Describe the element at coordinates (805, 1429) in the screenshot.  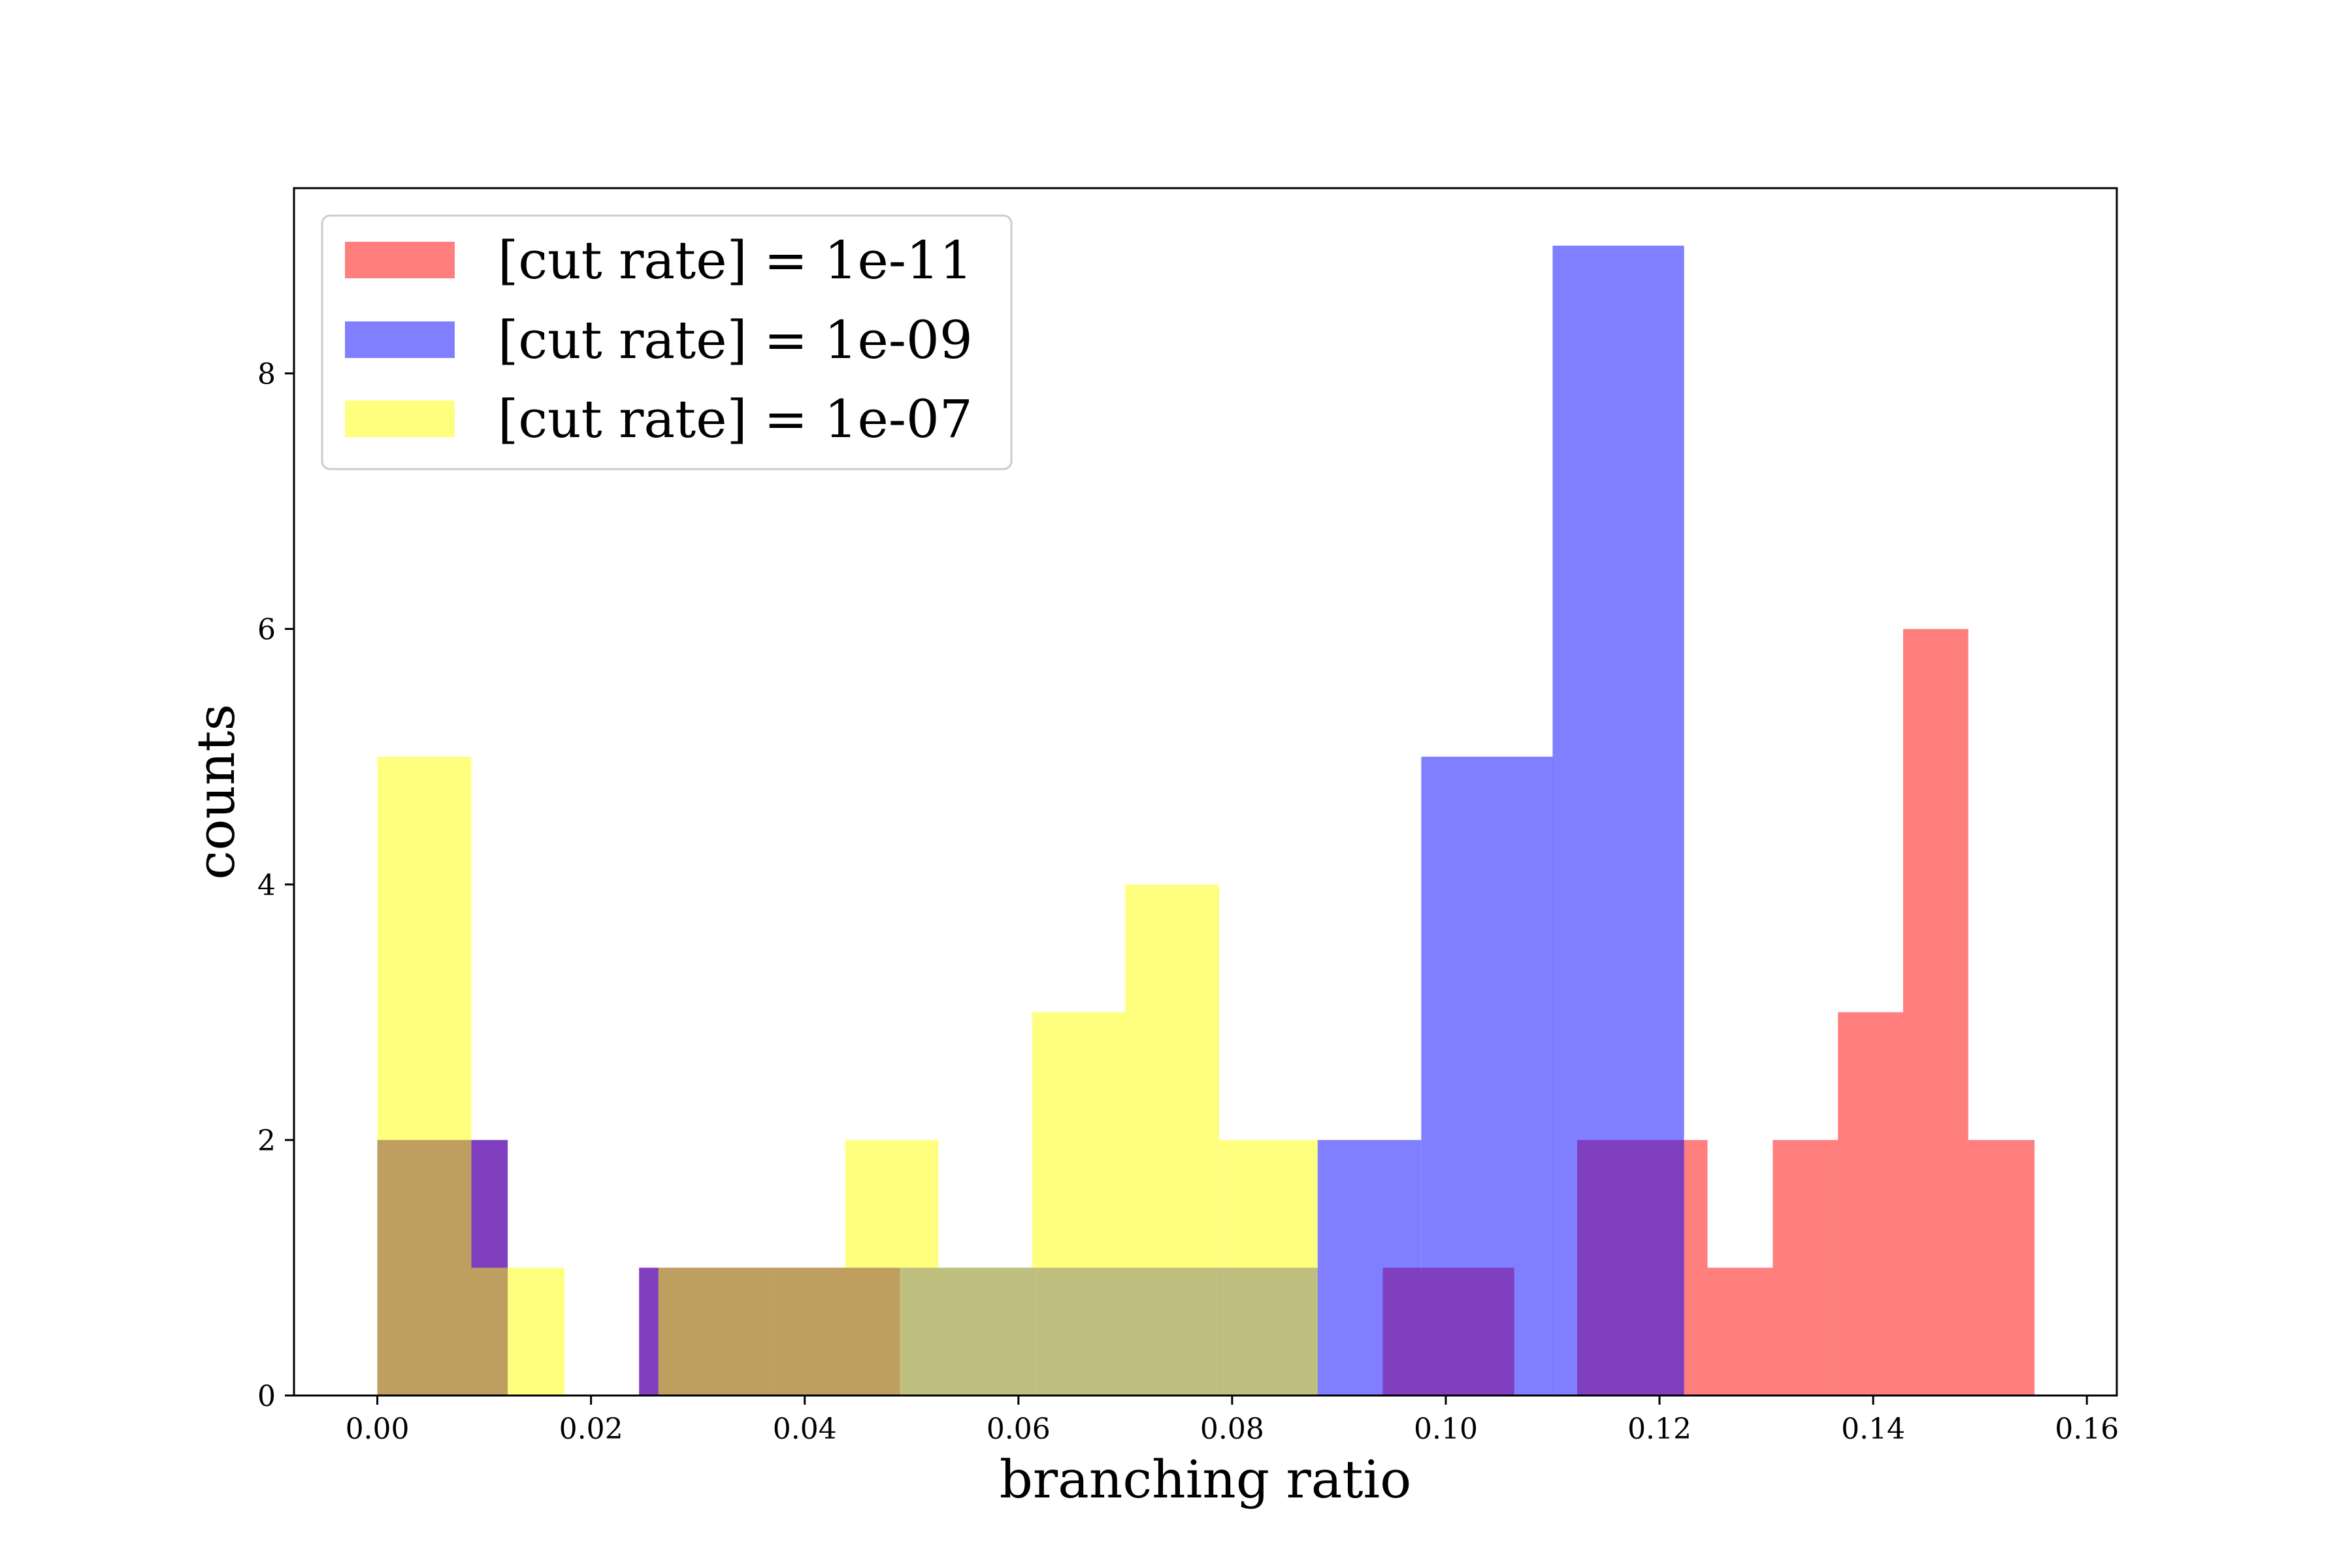
I see `x-tick-label: 0.04` at that location.